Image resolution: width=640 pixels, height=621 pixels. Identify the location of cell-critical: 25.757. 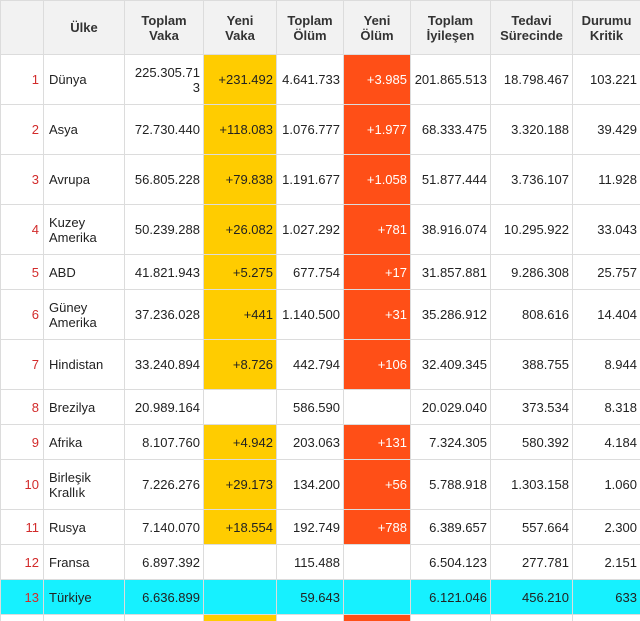
(606, 272).